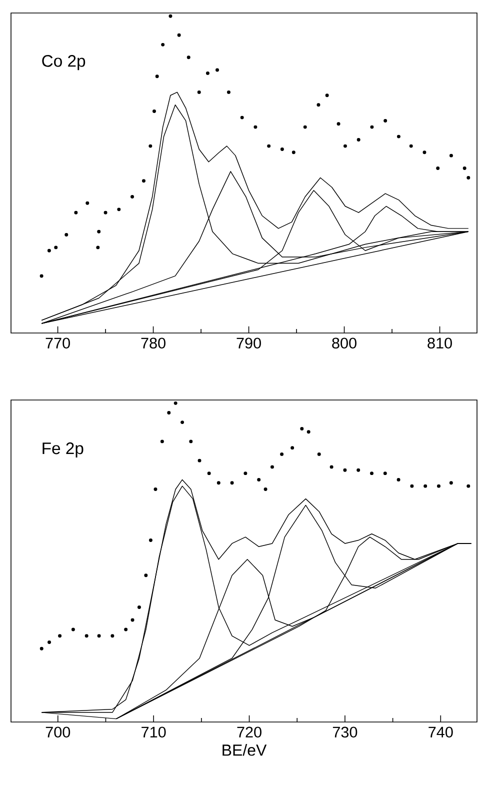 The image size is (479, 787). Describe the element at coordinates (244, 750) in the screenshot. I see `x-axis-title: BE/eV` at that location.